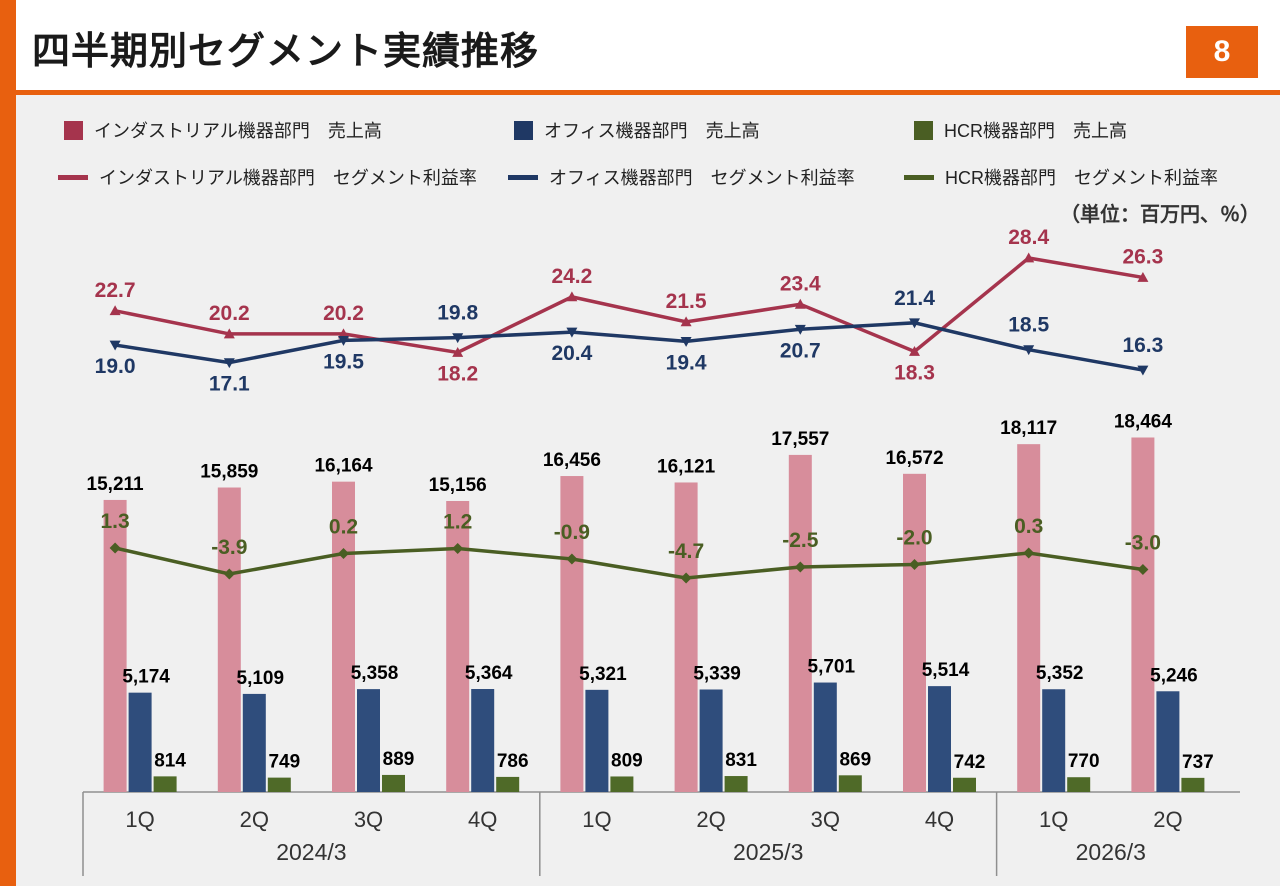 This screenshot has width=1280, height=886. Describe the element at coordinates (800, 350) in the screenshot. I see `rate-value-label: 20.7` at that location.